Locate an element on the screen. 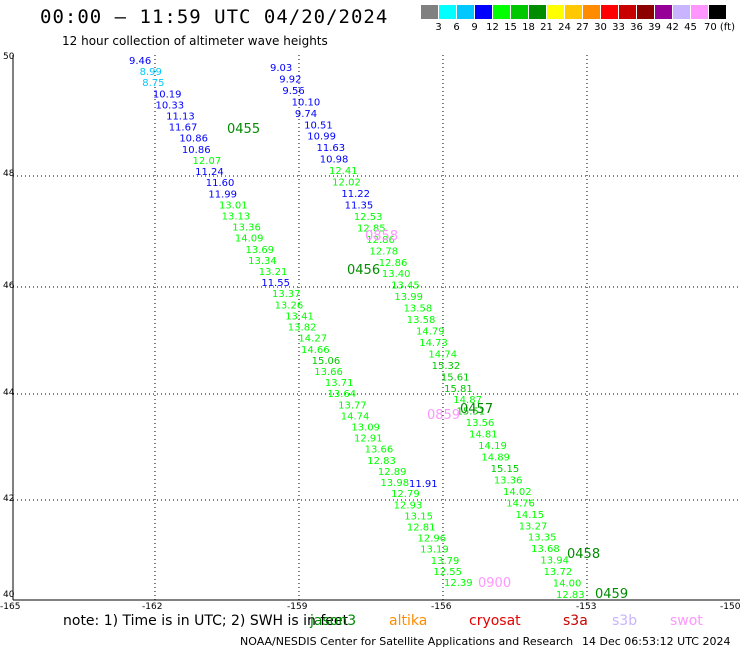 The height and width of the screenshot is (650, 740). sat-s3b: s3b is located at coordinates (625, 621).